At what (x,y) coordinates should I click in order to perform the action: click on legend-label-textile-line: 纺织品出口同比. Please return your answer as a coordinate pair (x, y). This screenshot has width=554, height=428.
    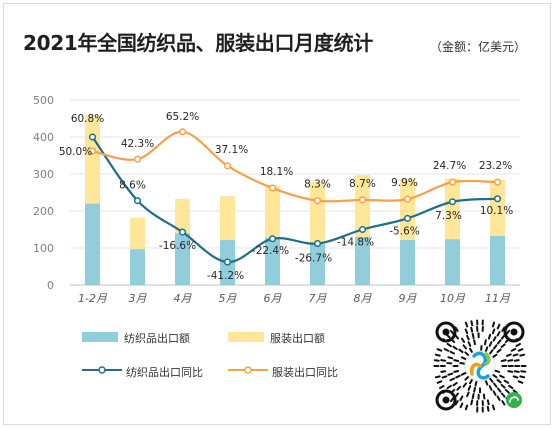
    Looking at the image, I should click on (164, 372).